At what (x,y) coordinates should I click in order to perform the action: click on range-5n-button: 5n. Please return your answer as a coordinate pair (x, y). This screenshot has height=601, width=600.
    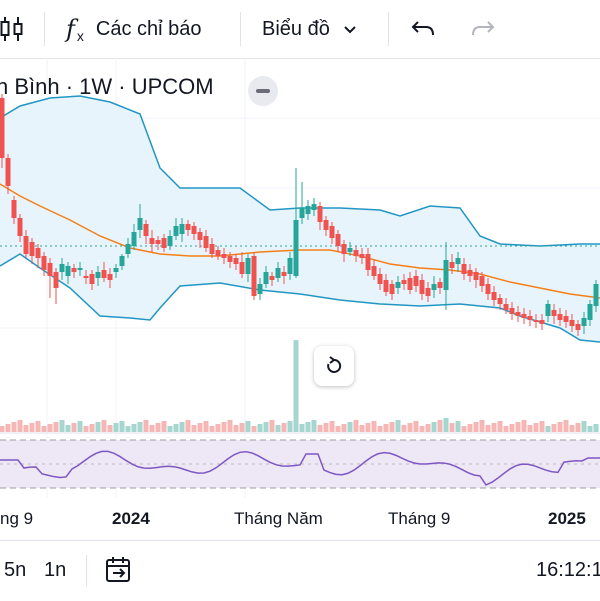
    Looking at the image, I should click on (15, 570).